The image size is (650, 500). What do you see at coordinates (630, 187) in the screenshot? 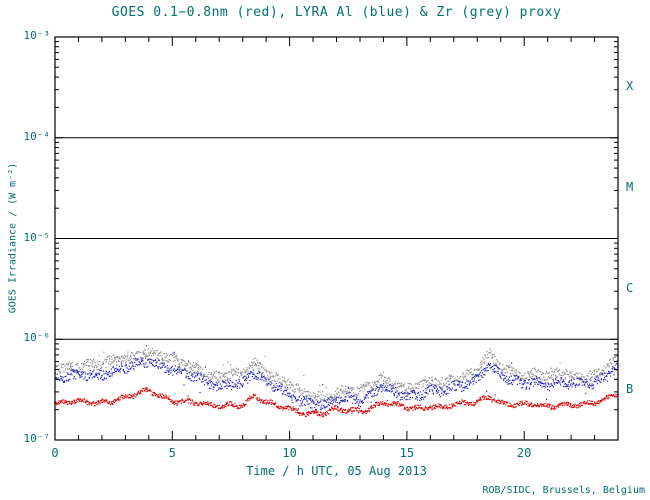
I see `flare-class-label-m: M` at bounding box center [630, 187].